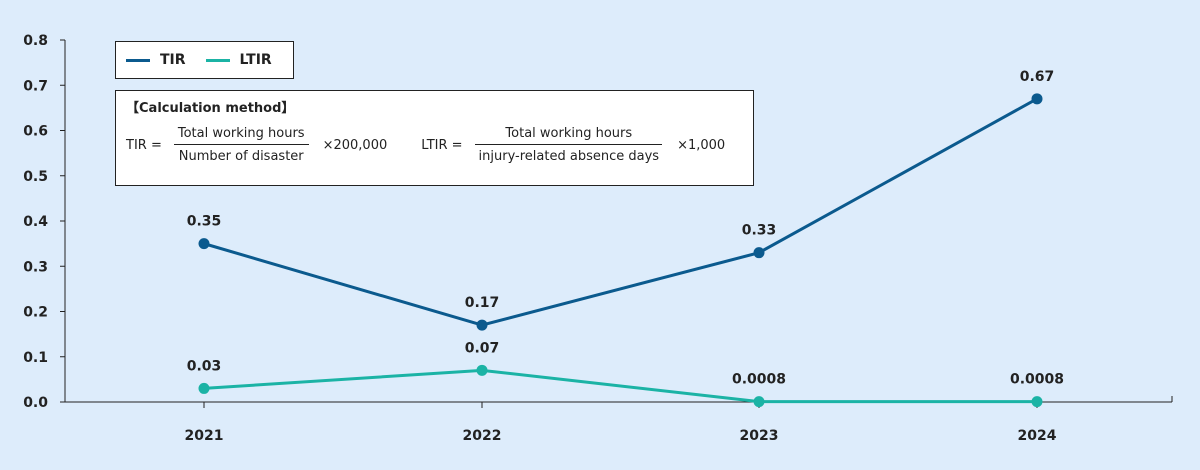  I want to click on y-tick-label: 0.4, so click(35, 222).